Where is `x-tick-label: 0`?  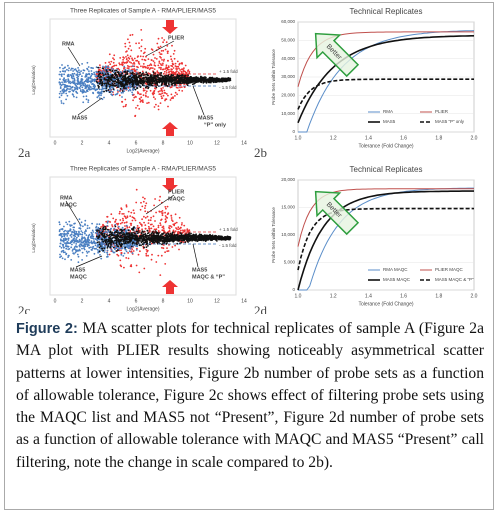 x-tick-label: 0 is located at coordinates (55, 301).